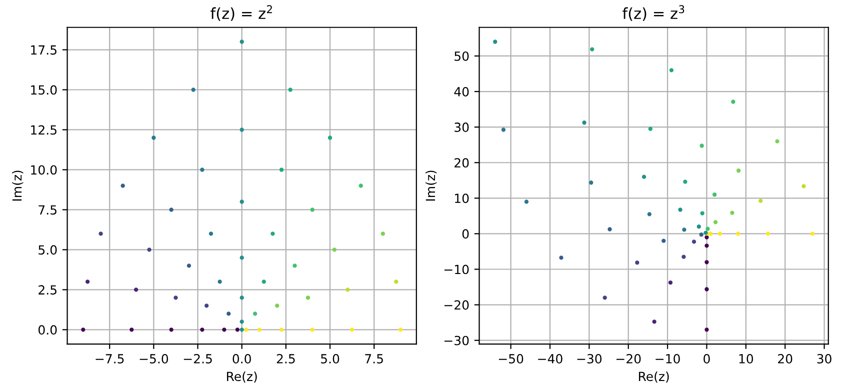 This screenshot has width=841, height=391. I want to click on y-tick-label: 50, so click(461, 56).